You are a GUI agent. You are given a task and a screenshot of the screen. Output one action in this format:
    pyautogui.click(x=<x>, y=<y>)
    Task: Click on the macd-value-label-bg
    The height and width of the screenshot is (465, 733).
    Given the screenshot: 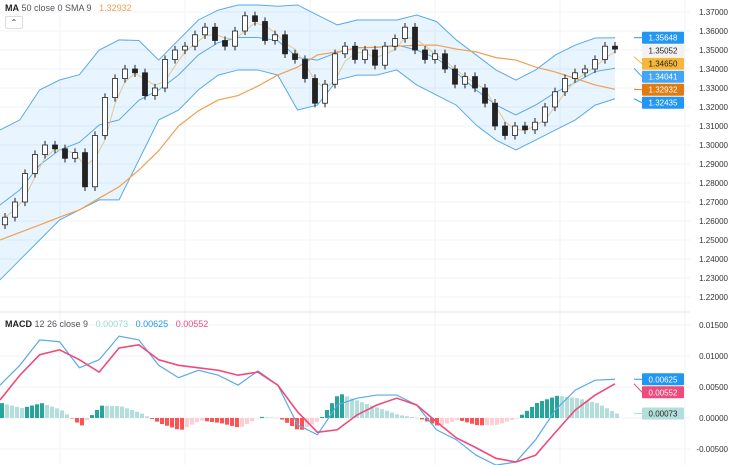 What is the action you would take?
    pyautogui.click(x=663, y=392)
    